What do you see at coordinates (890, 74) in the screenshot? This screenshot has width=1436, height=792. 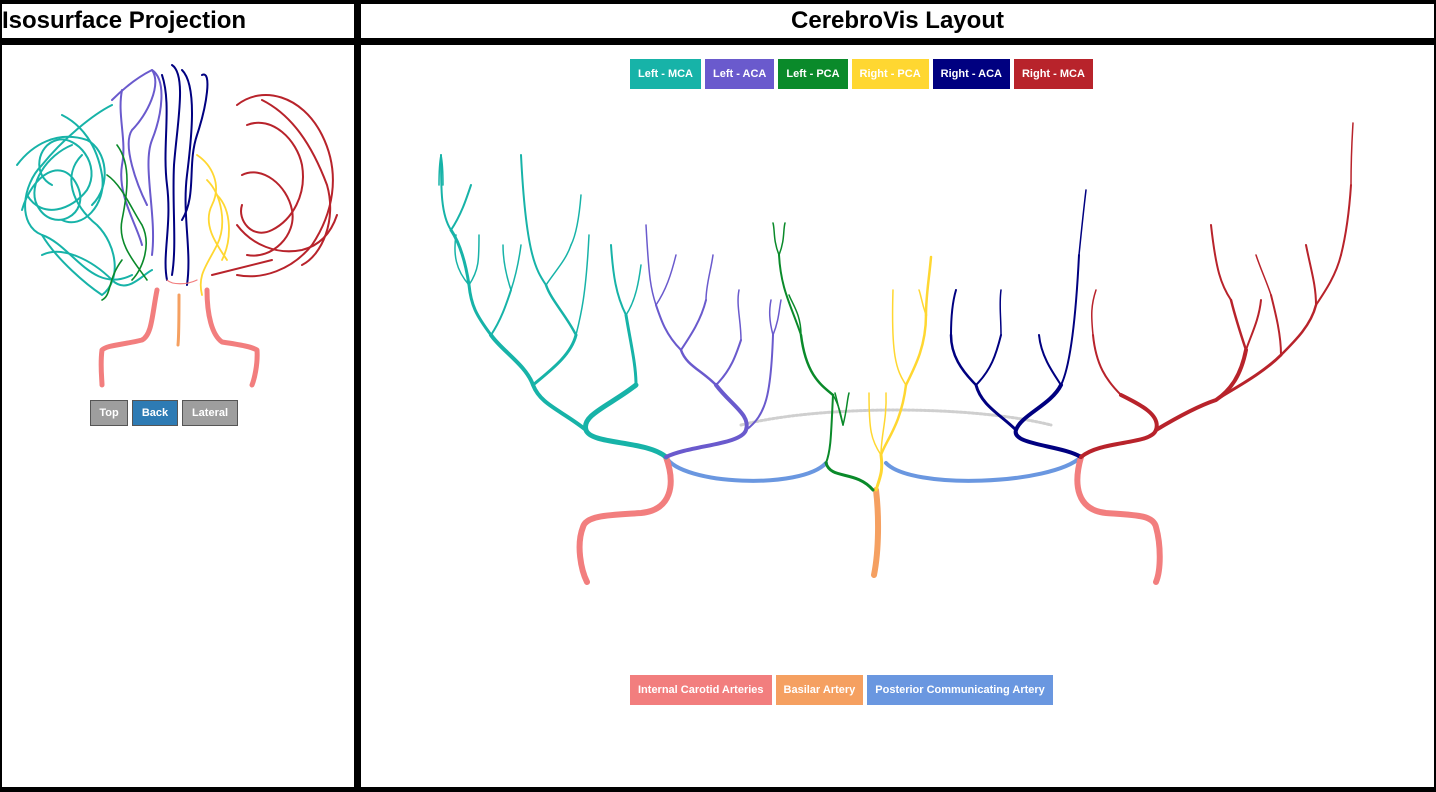 I see `legend-right-pca: Right - PCA` at bounding box center [890, 74].